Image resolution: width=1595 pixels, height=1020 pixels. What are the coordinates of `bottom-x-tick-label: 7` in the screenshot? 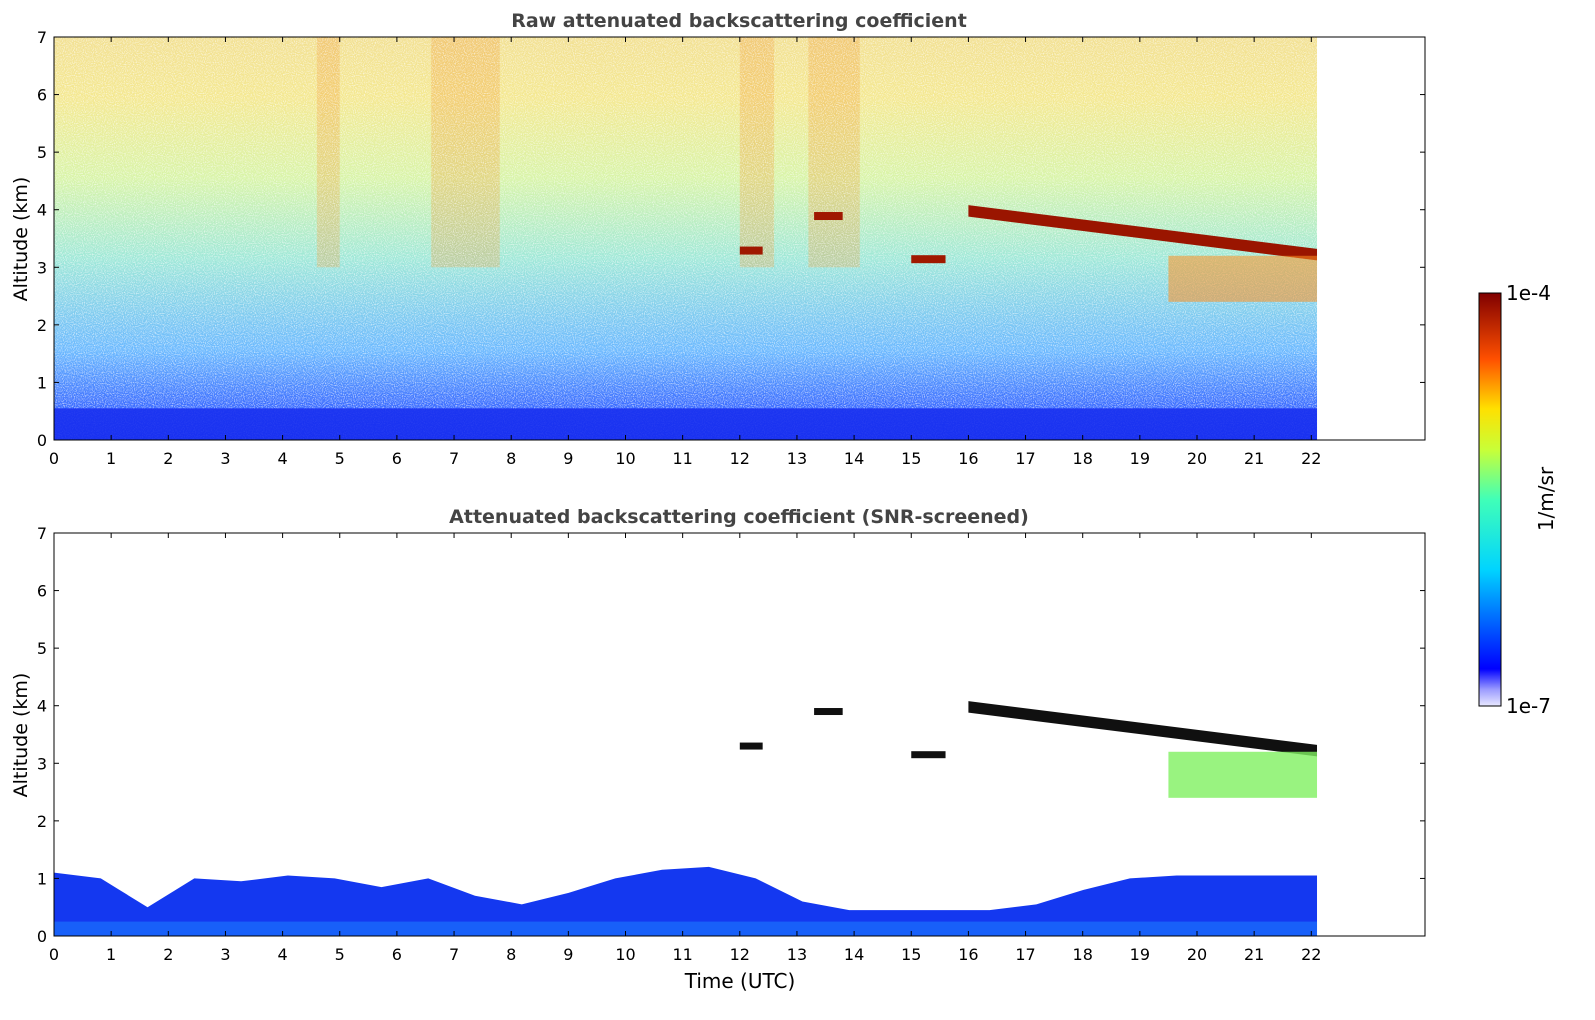 It's located at (454, 954).